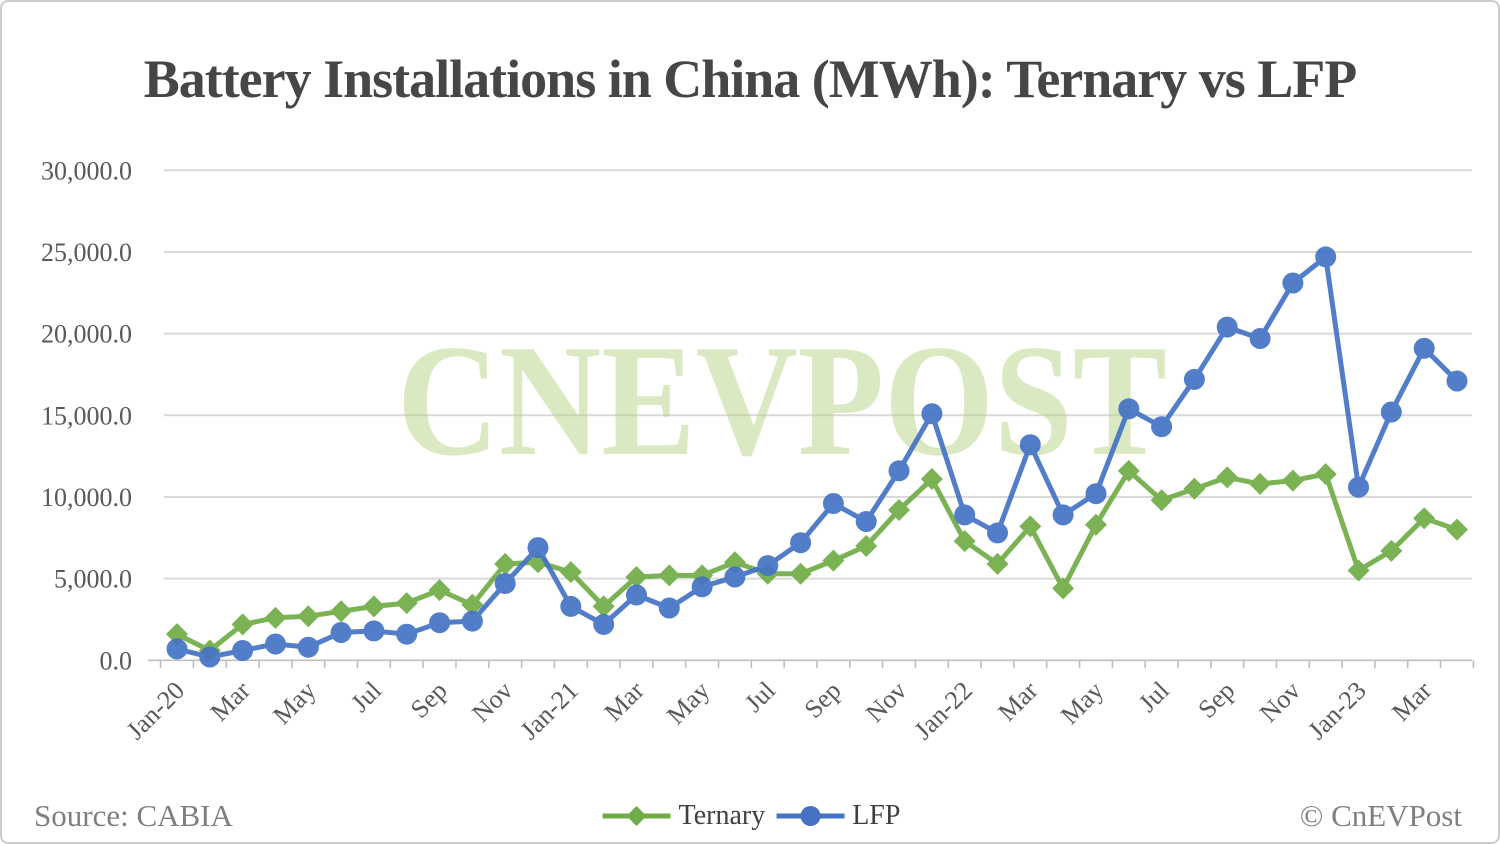 The width and height of the screenshot is (1500, 844). Describe the element at coordinates (876, 815) in the screenshot. I see `legend-label-lfp: LFP` at that location.